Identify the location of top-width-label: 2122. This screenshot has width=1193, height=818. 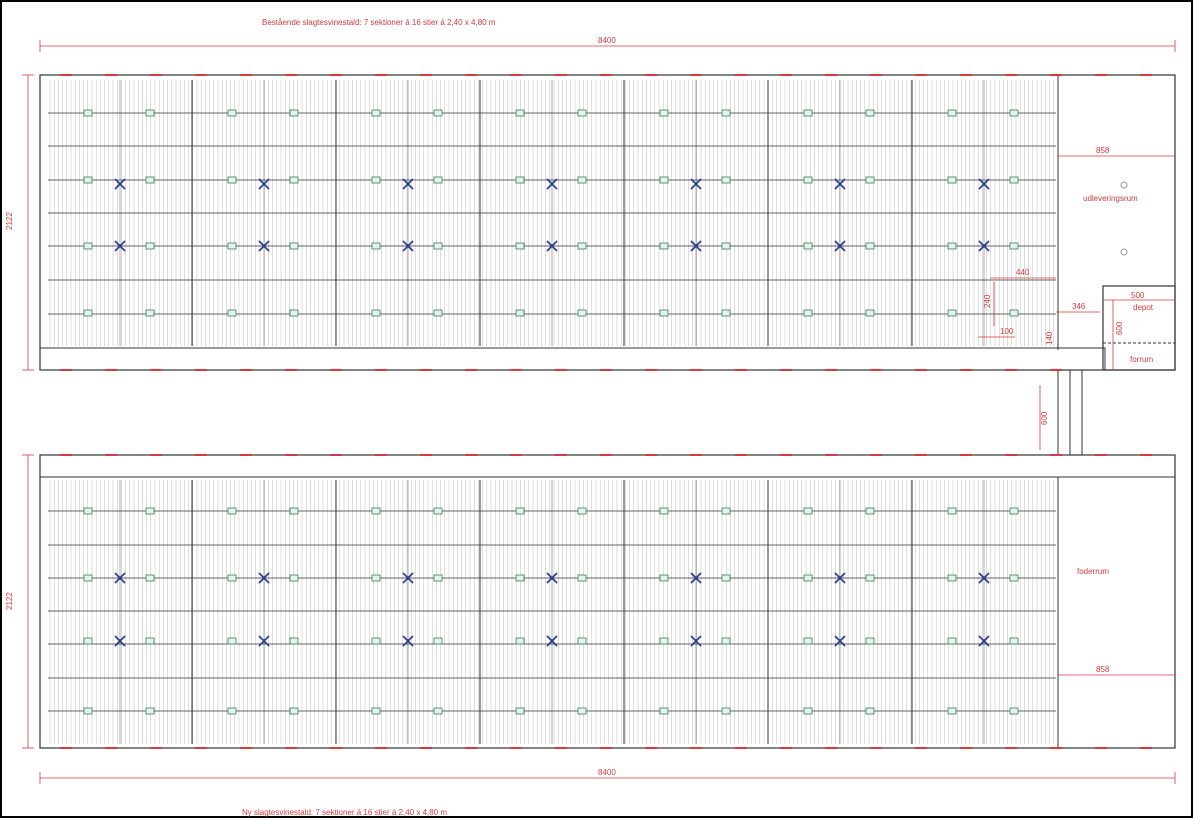
(9, 221).